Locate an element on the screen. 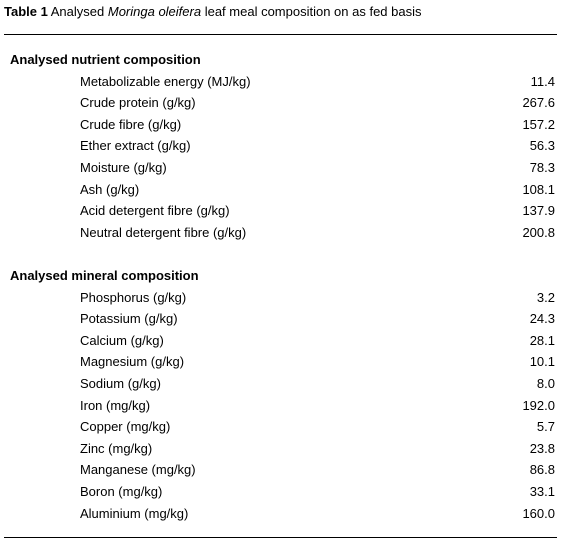  row-value: 11.4 is located at coordinates (542, 81).